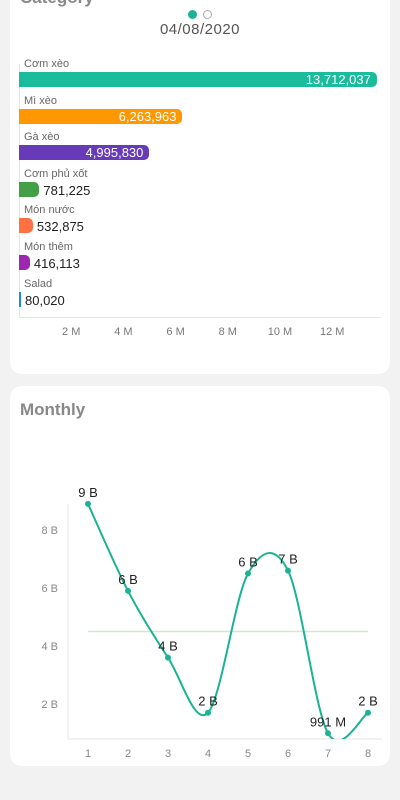  Describe the element at coordinates (56, 173) in the screenshot. I see `bar-label: Cơm phủ xốt` at that location.